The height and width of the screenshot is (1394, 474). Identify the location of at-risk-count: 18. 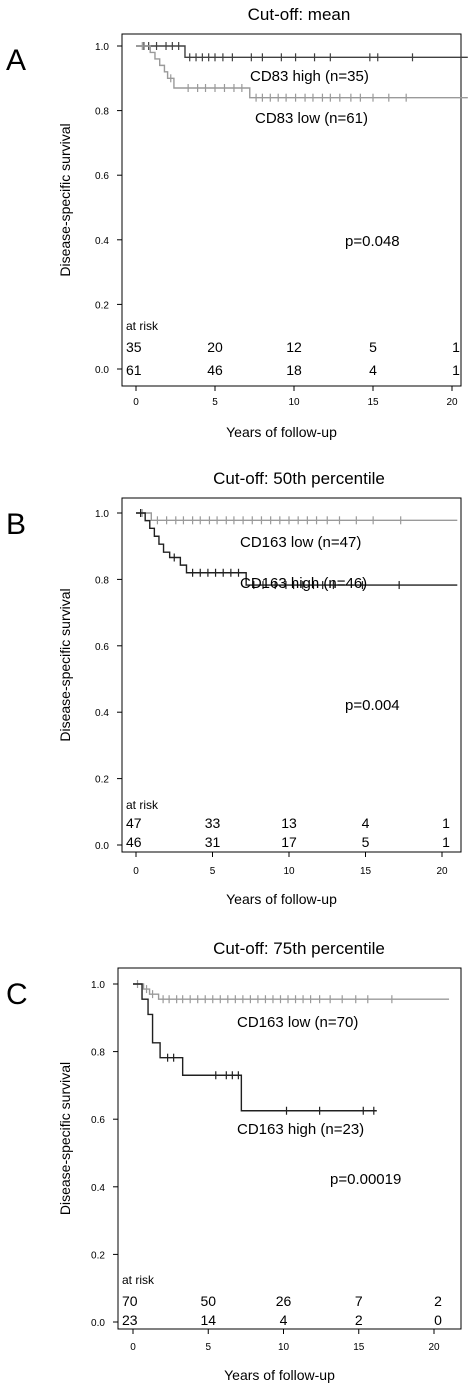
(294, 370).